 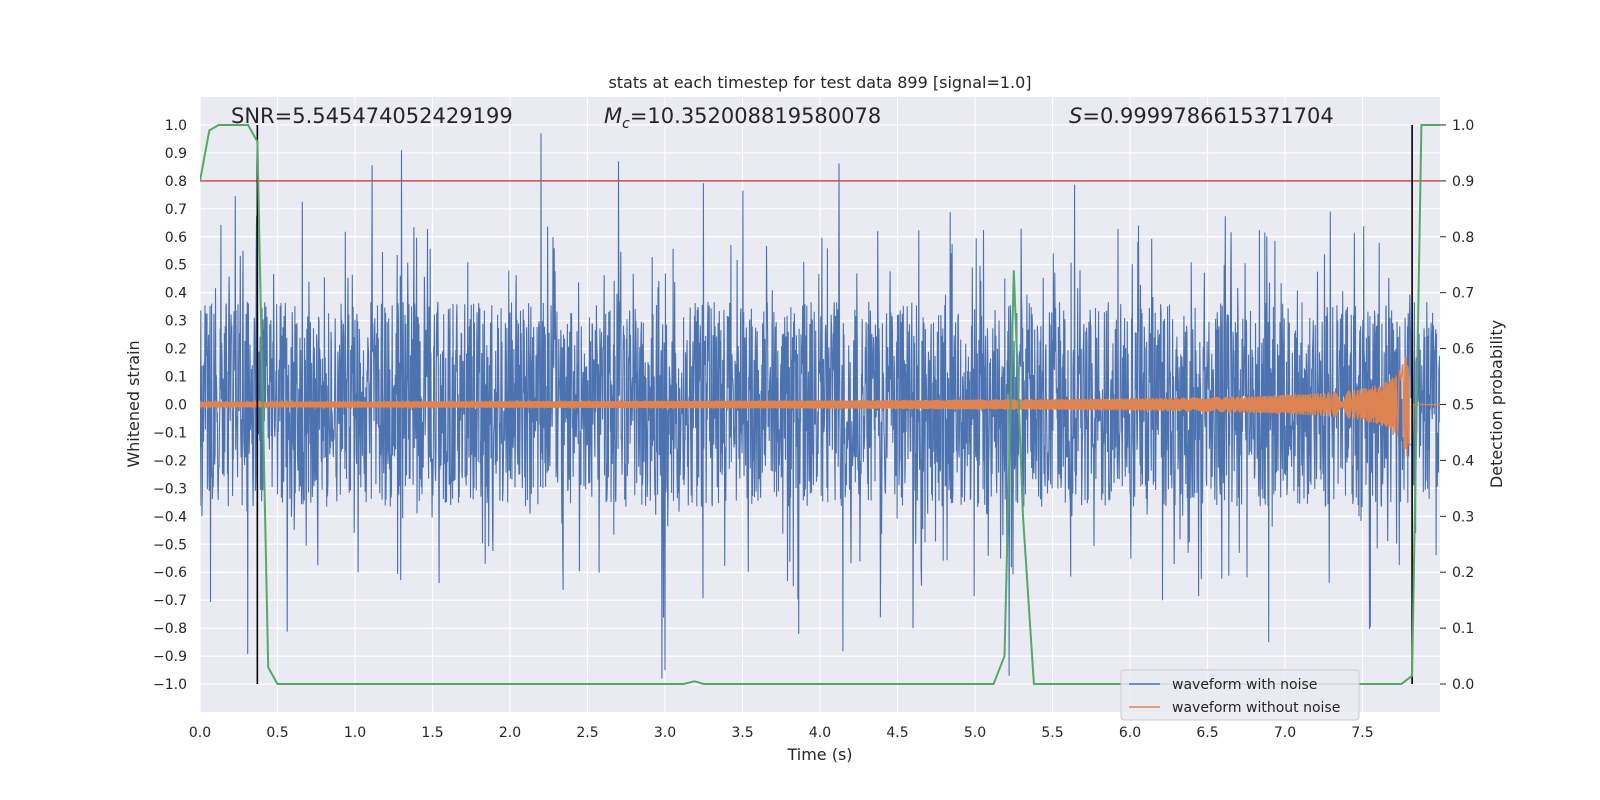 What do you see at coordinates (975, 733) in the screenshot?
I see `x-tick-label: 5.0` at bounding box center [975, 733].